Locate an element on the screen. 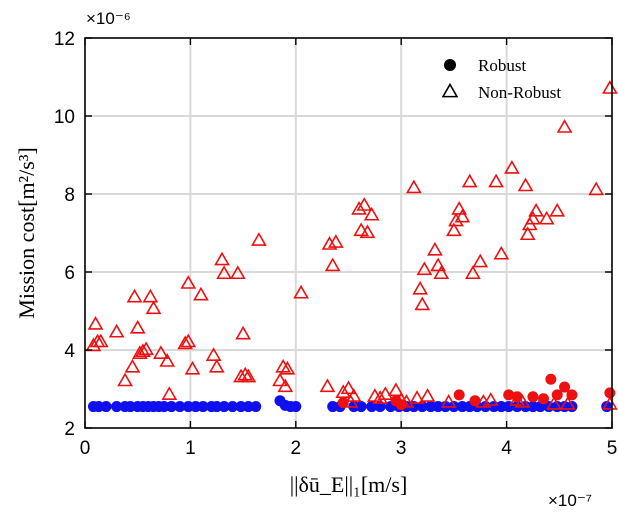 This screenshot has width=618, height=512. x-tick-label: 1 is located at coordinates (190, 448).